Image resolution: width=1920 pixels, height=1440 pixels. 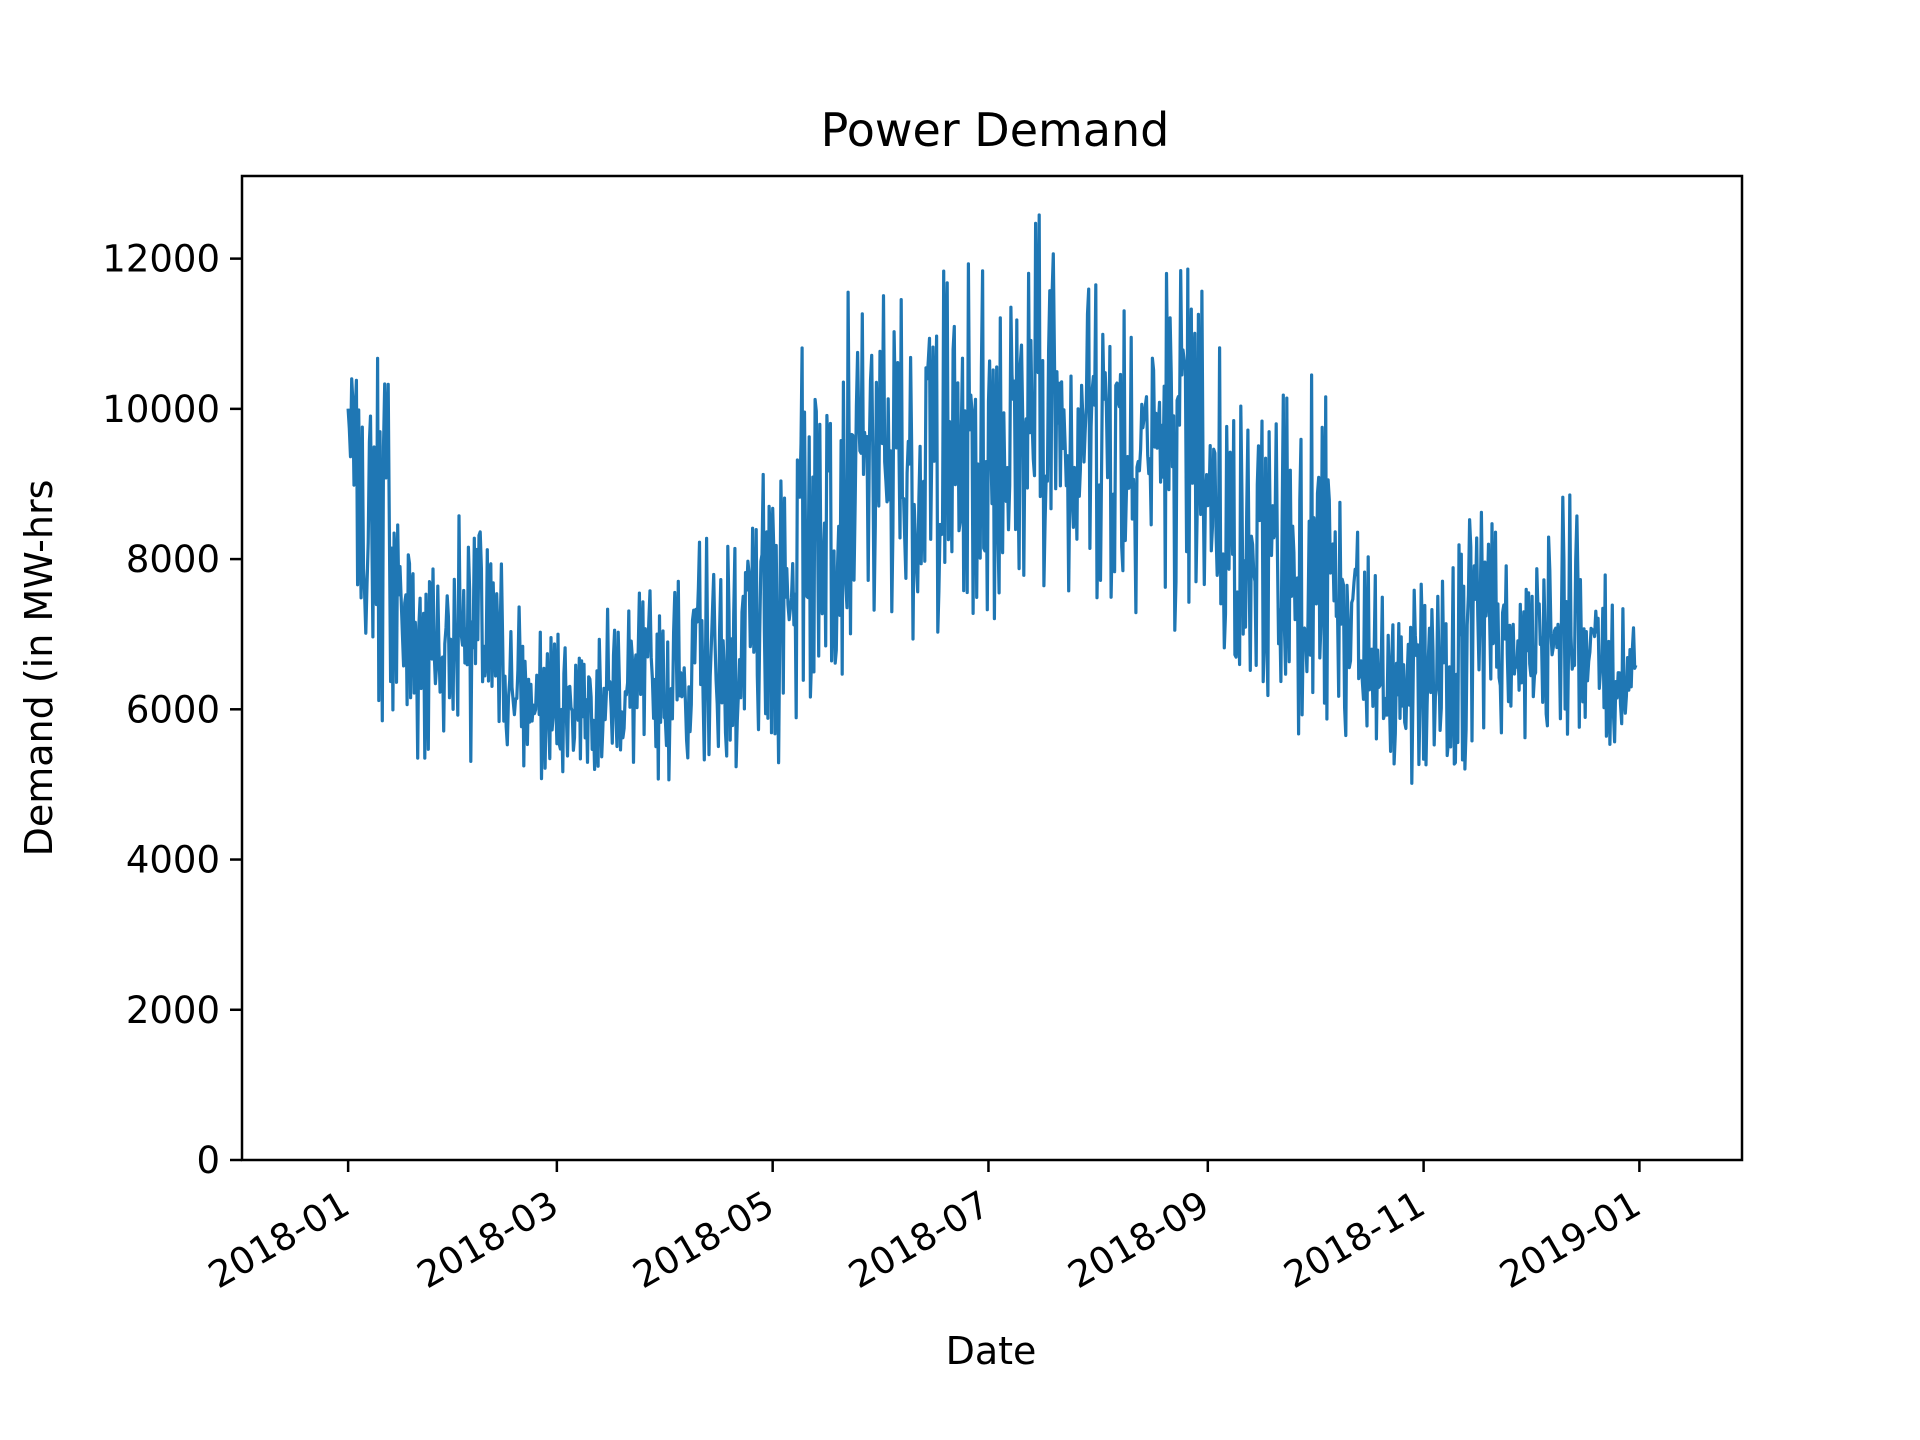 I want to click on x-axis-label: Date, so click(x=991, y=1351).